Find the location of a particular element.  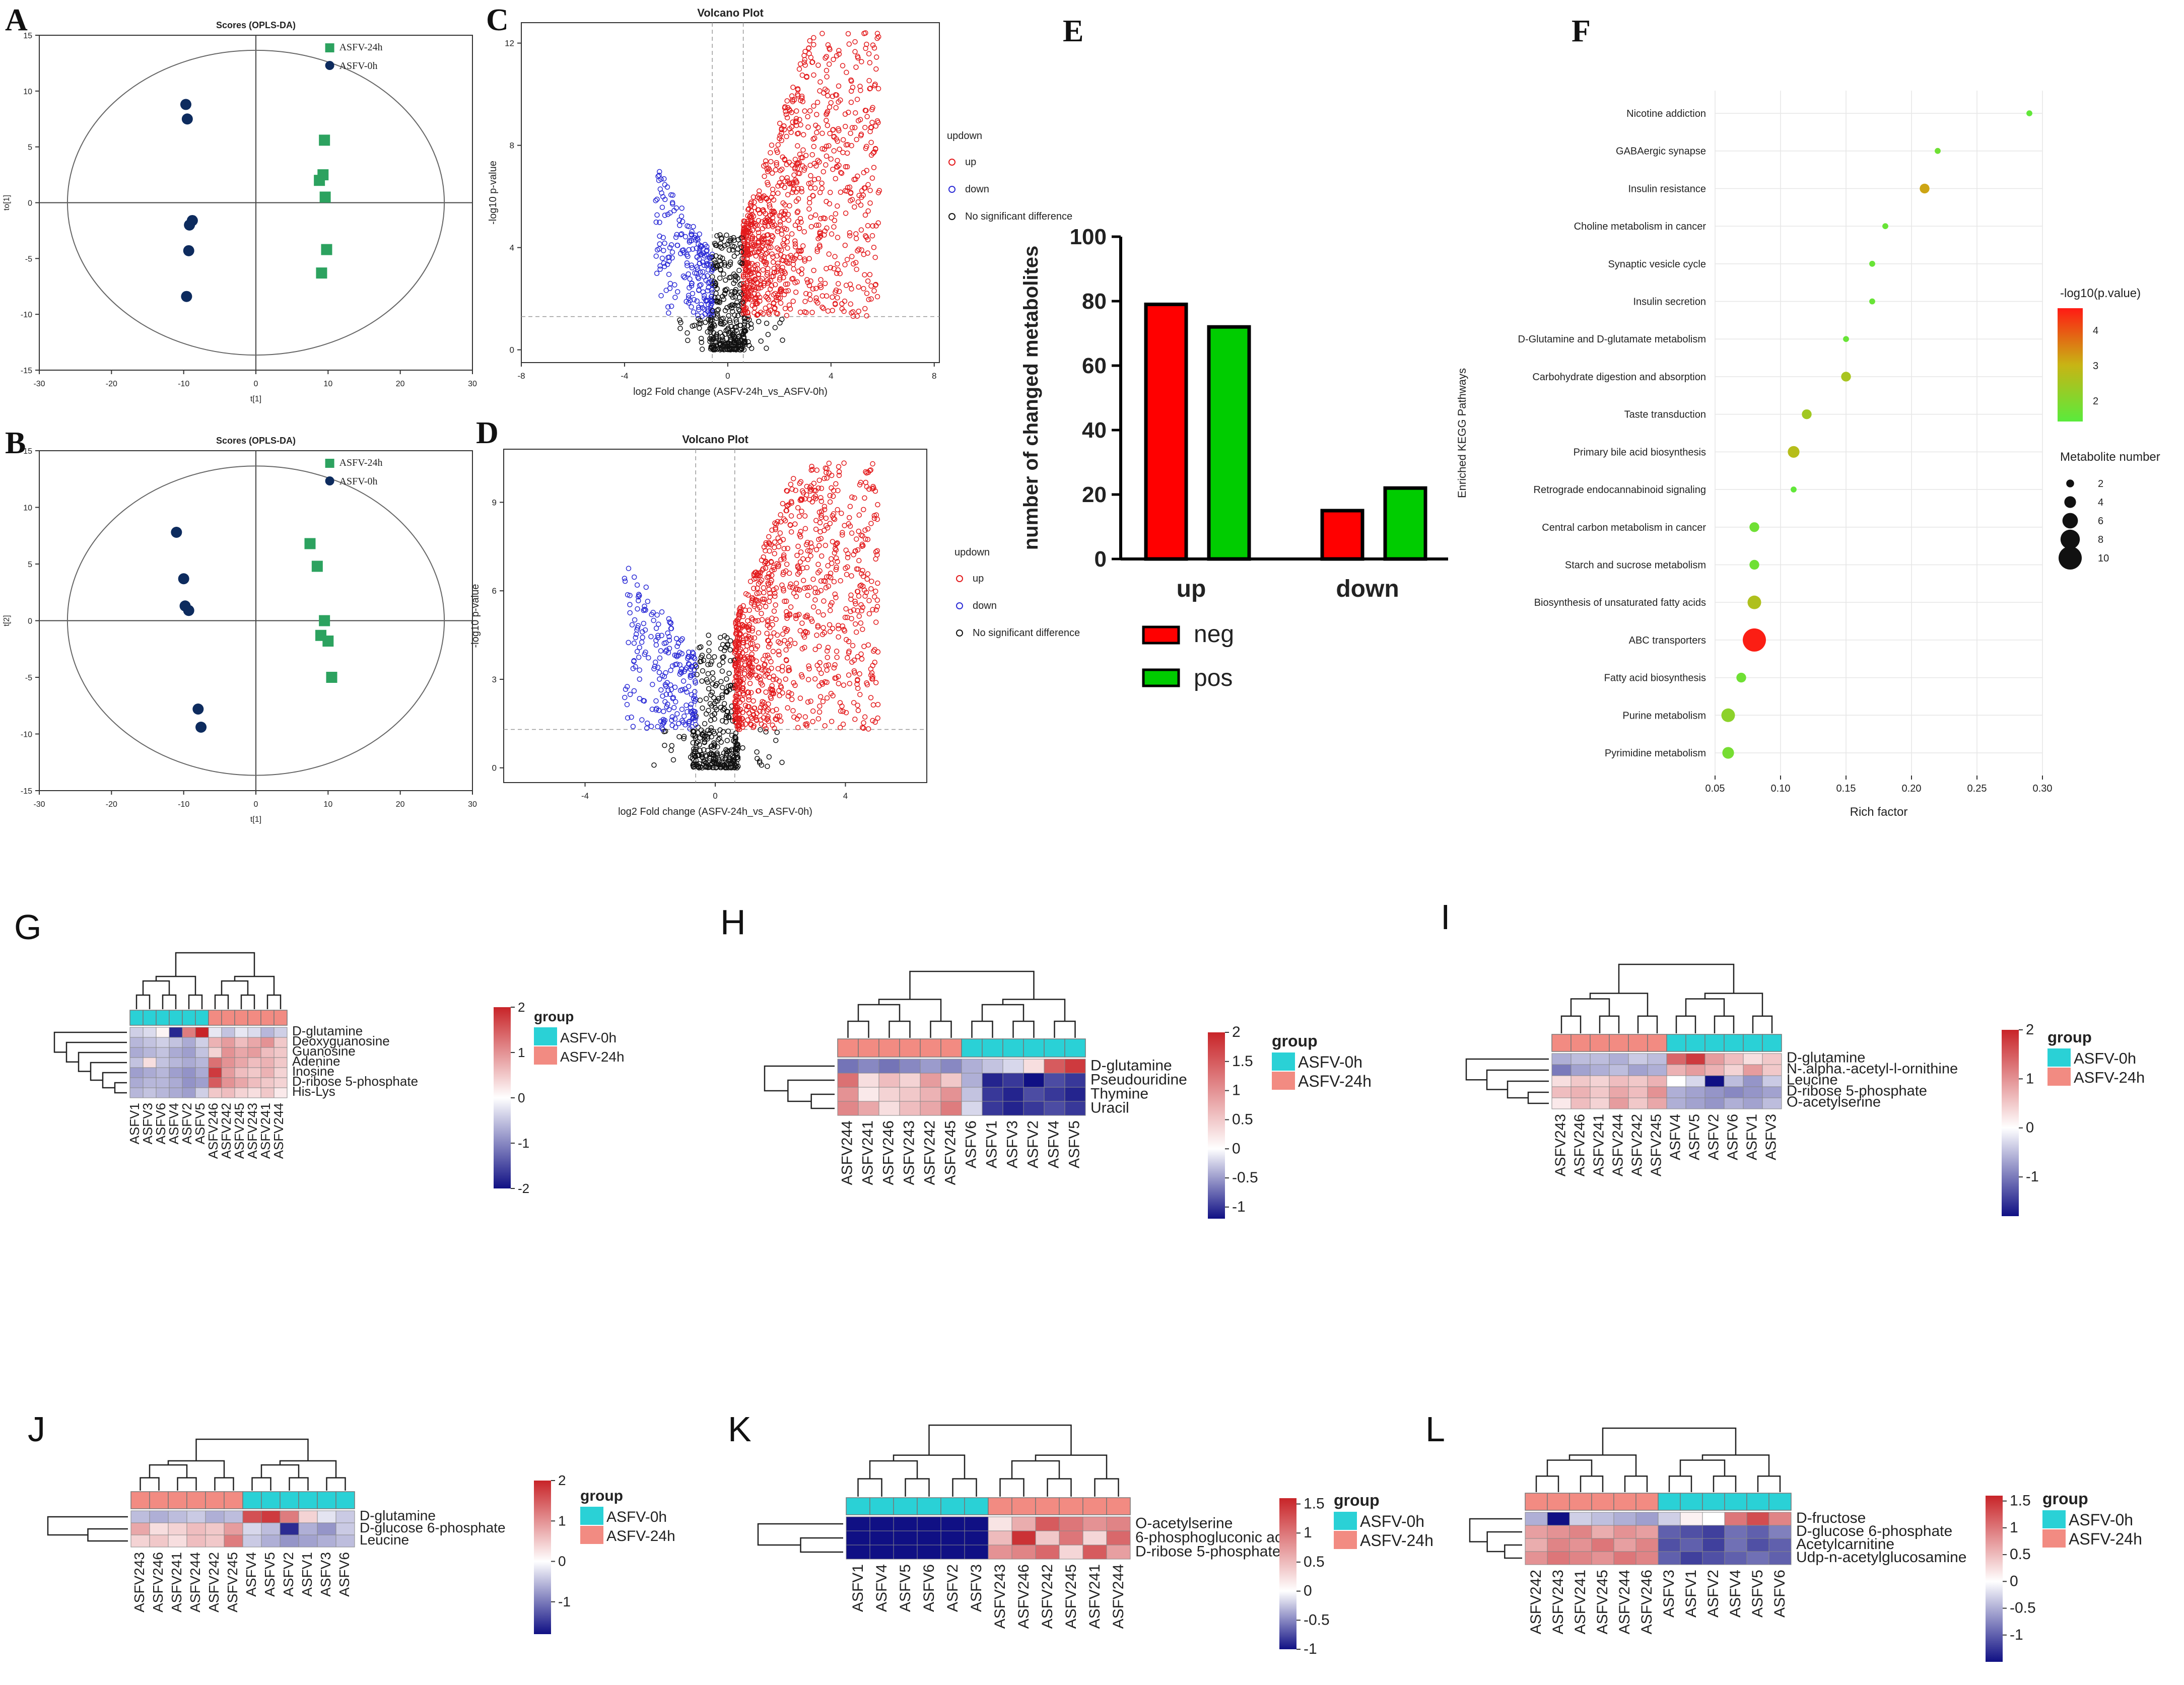

group-legend-label: ASFV-0h is located at coordinates (636, 1517).